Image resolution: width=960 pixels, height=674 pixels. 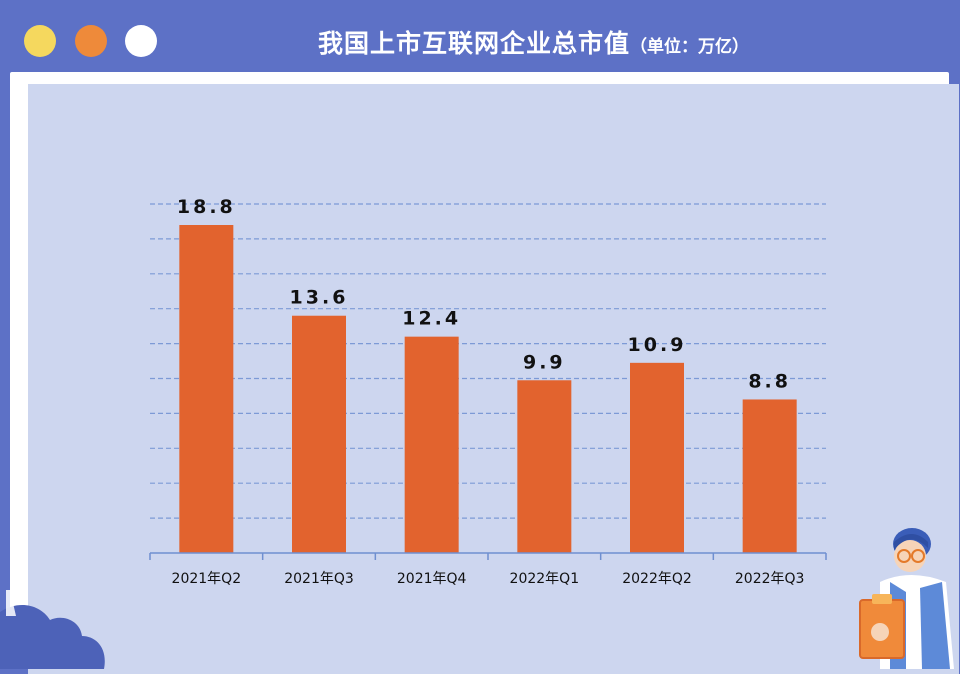 I want to click on chart-title-unit: （单位：万亿）, so click(x=690, y=47).